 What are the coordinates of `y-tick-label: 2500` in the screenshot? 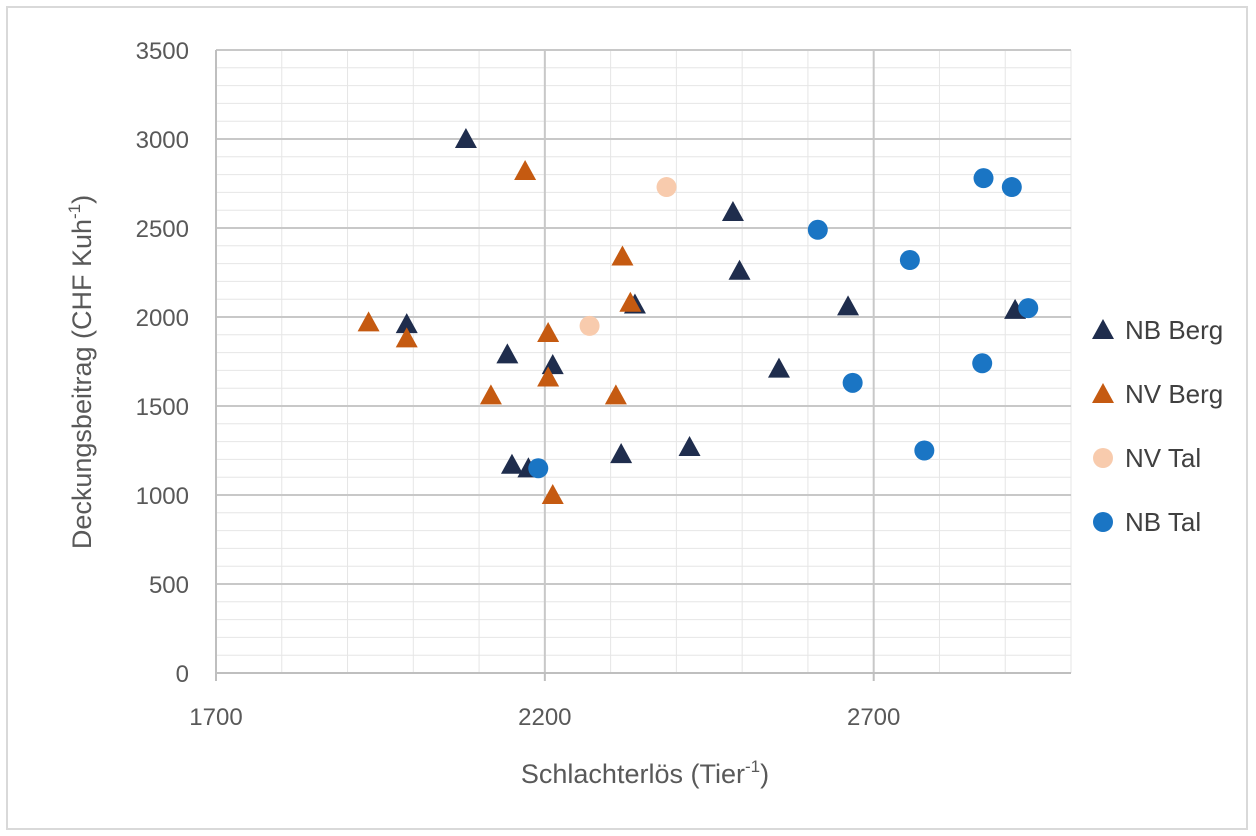 It's located at (162, 229).